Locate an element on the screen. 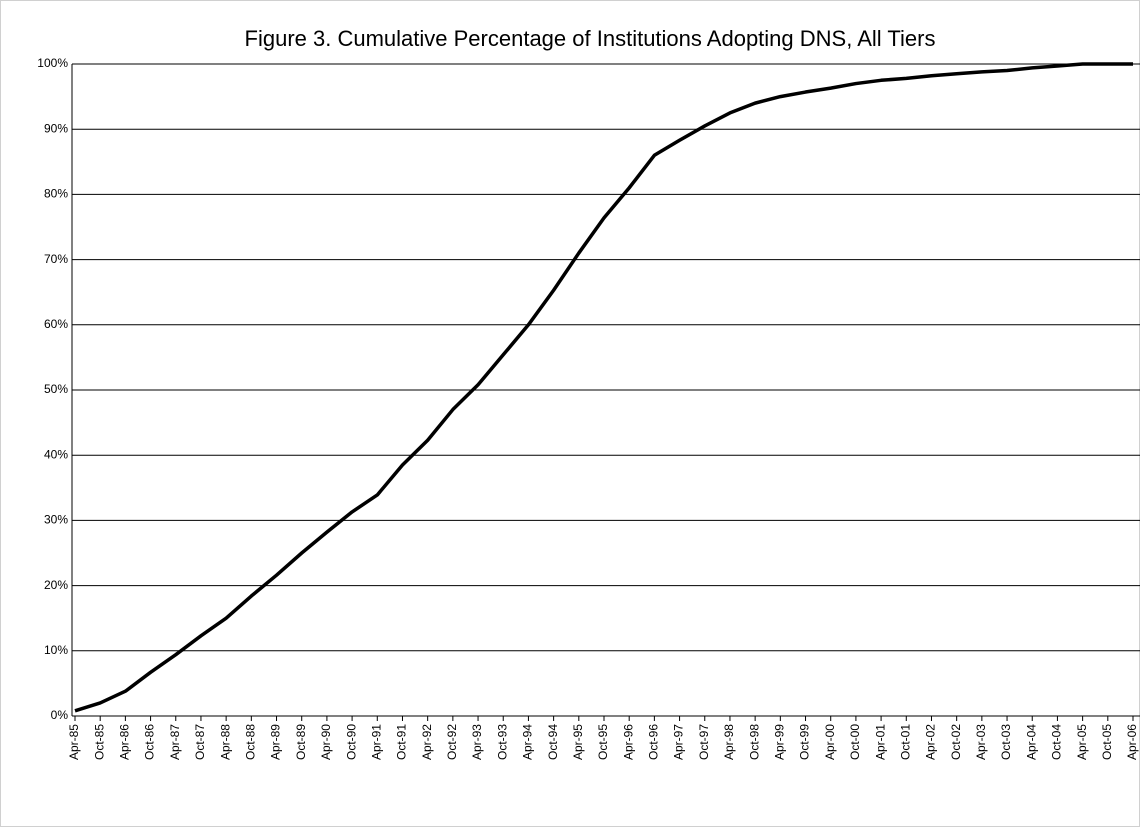 Image resolution: width=1140 pixels, height=827 pixels. x-tick-label: Apr-97 is located at coordinates (679, 742).